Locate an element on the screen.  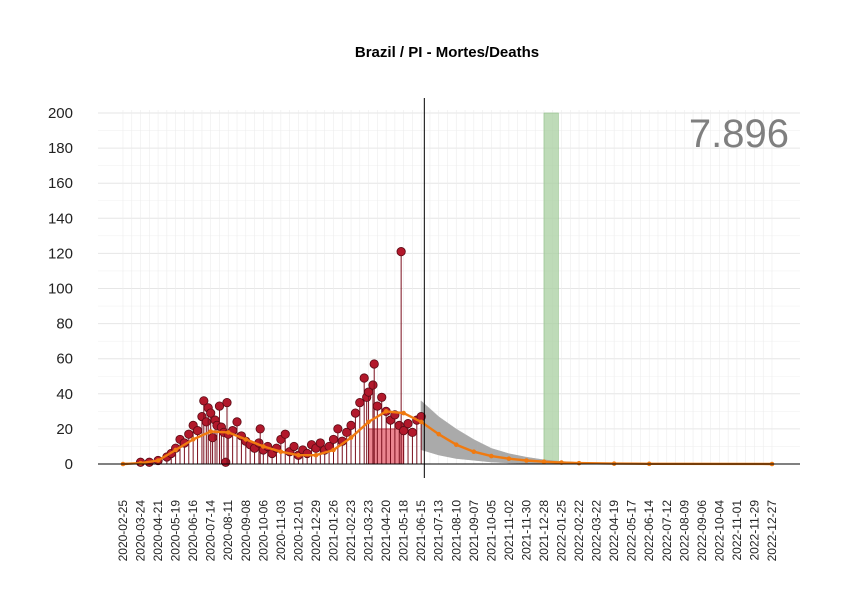
total-deaths-label: 7.896 is located at coordinates (739, 134).